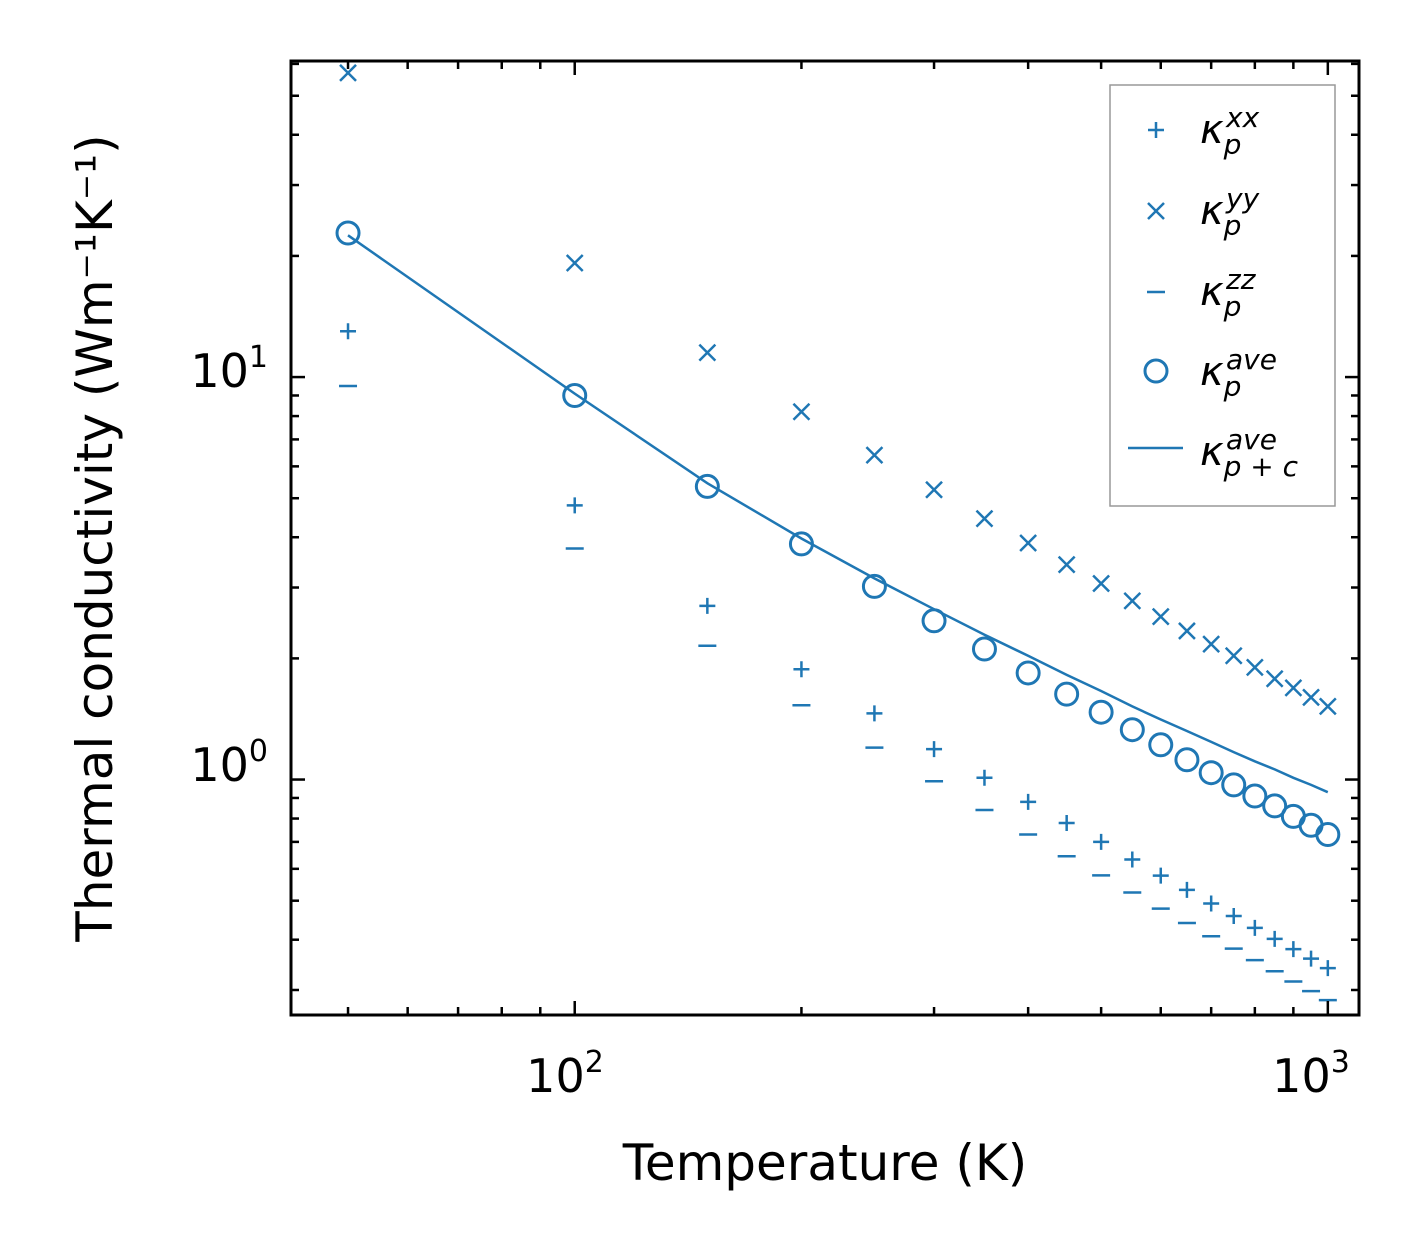 This screenshot has height=1254, width=1421. Describe the element at coordinates (1228, 293) in the screenshot. I see `legend-label-kzz: κpzz` at that location.